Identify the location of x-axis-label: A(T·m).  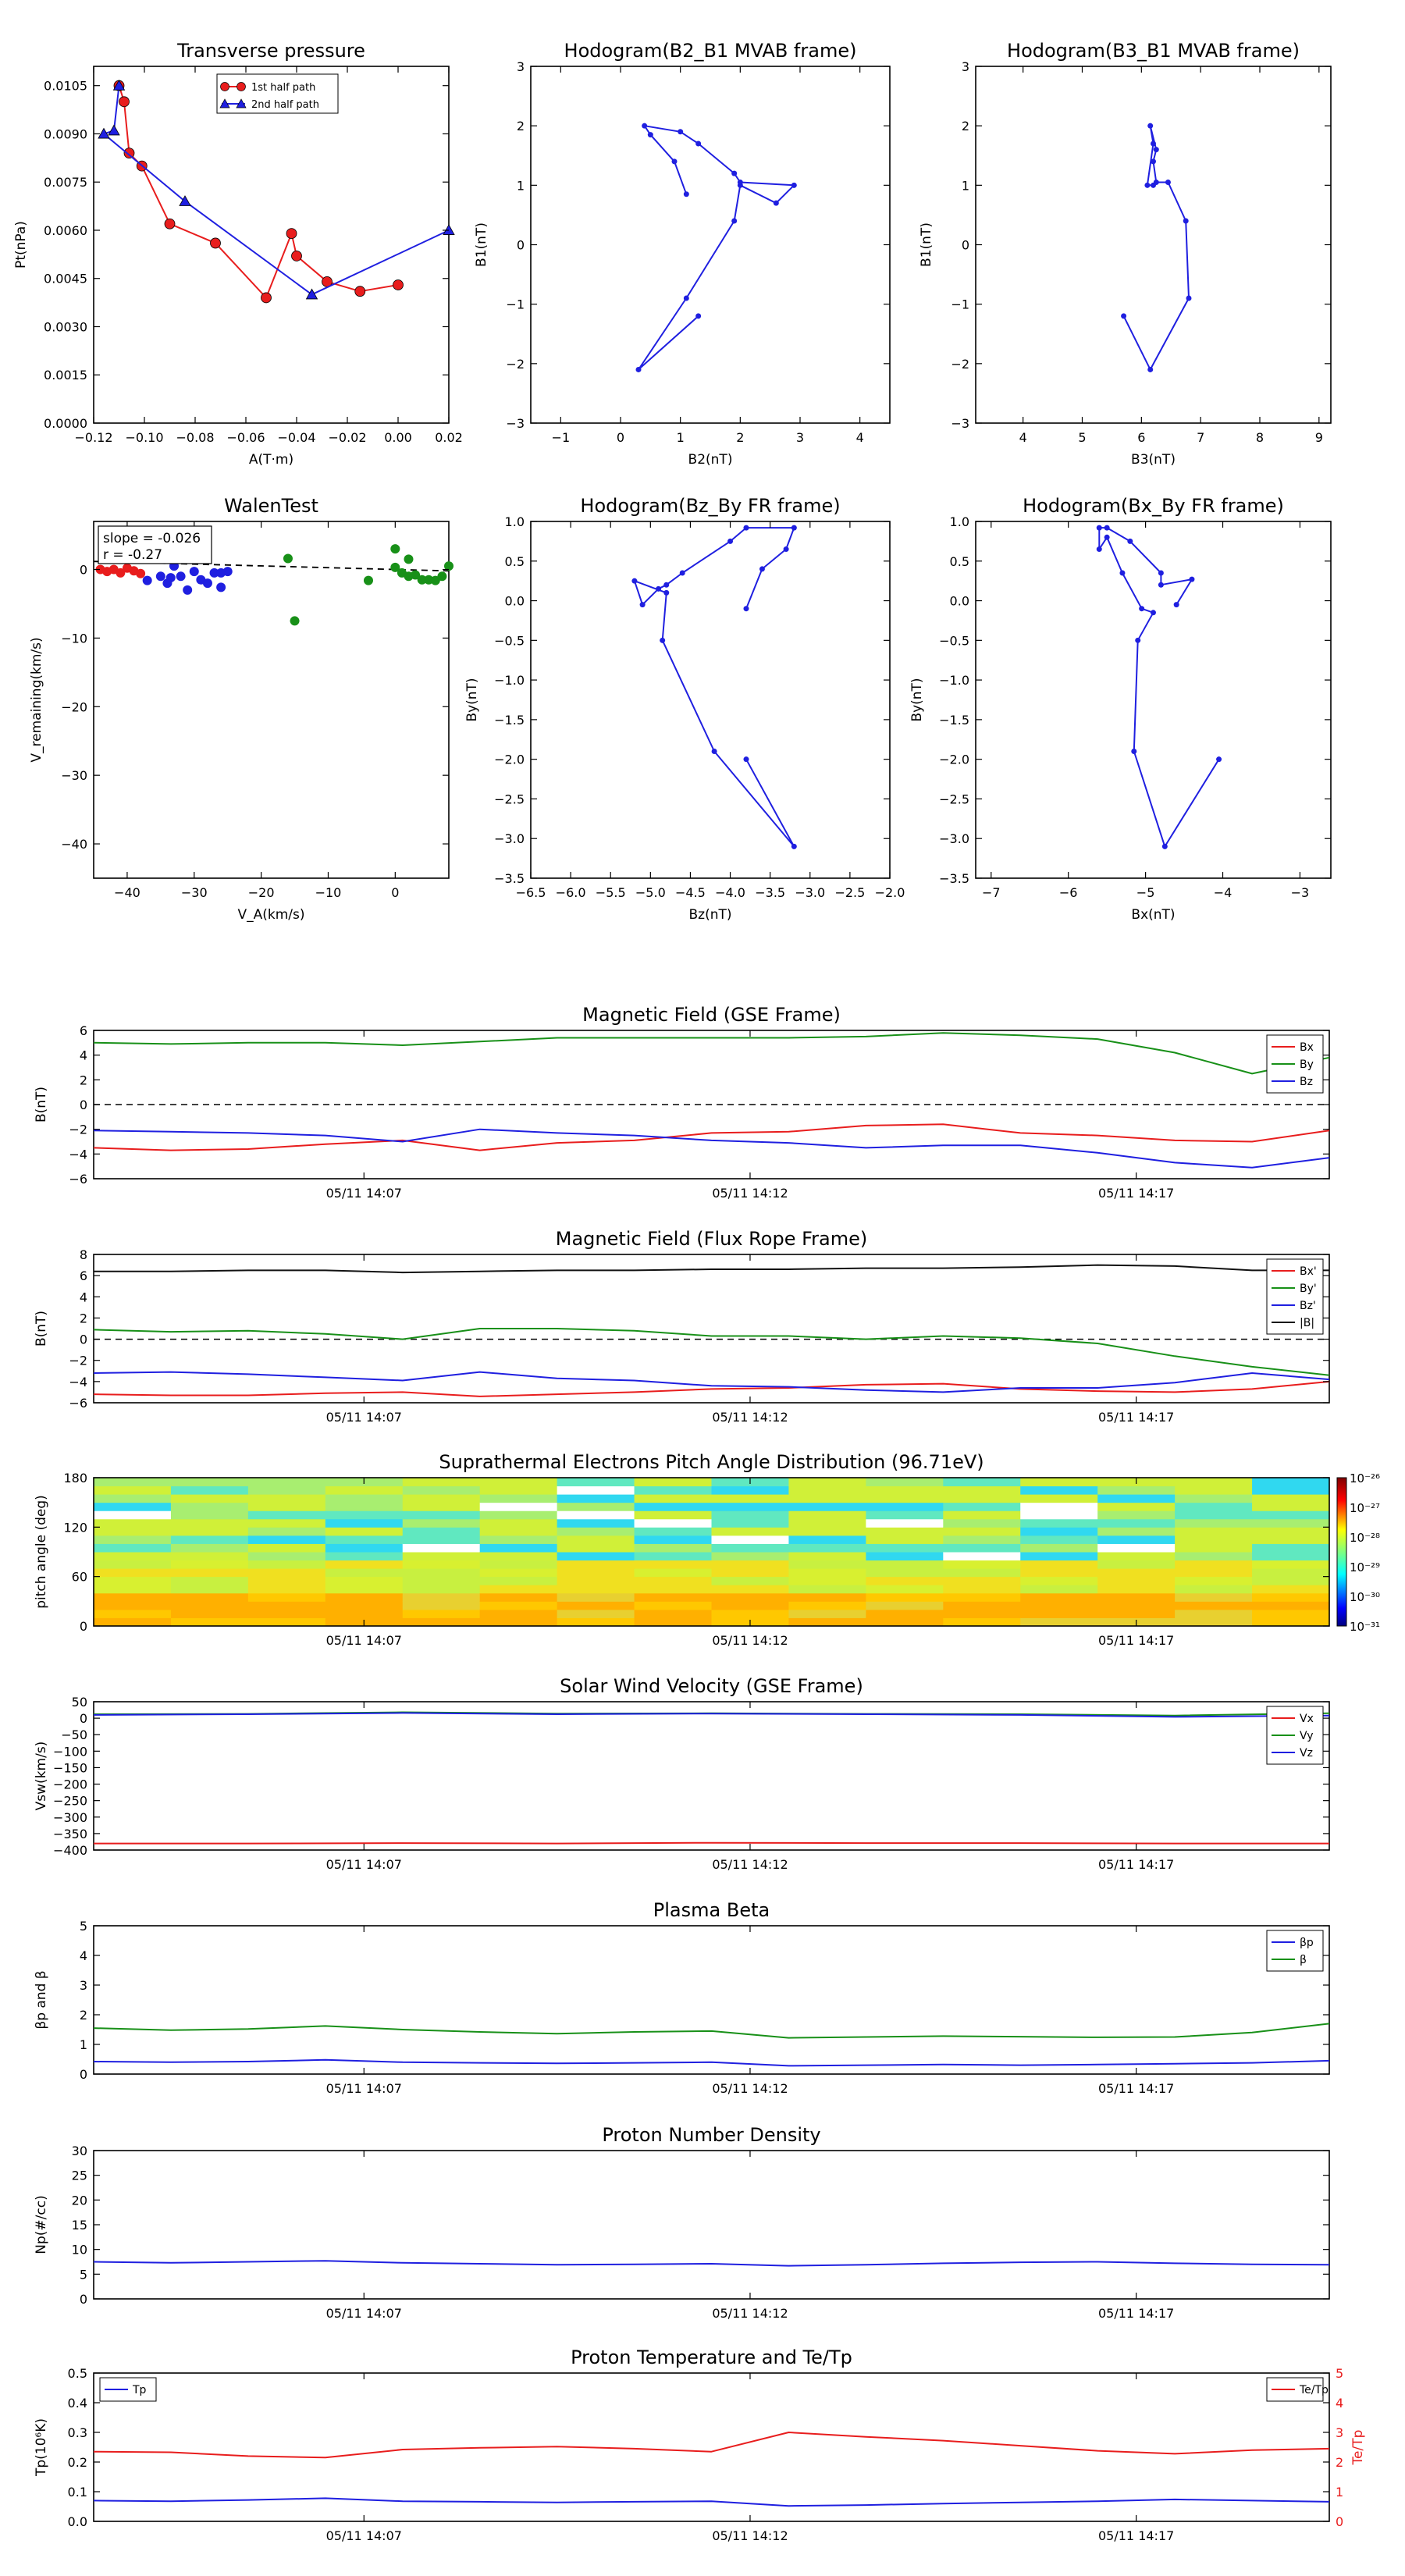
(271, 460).